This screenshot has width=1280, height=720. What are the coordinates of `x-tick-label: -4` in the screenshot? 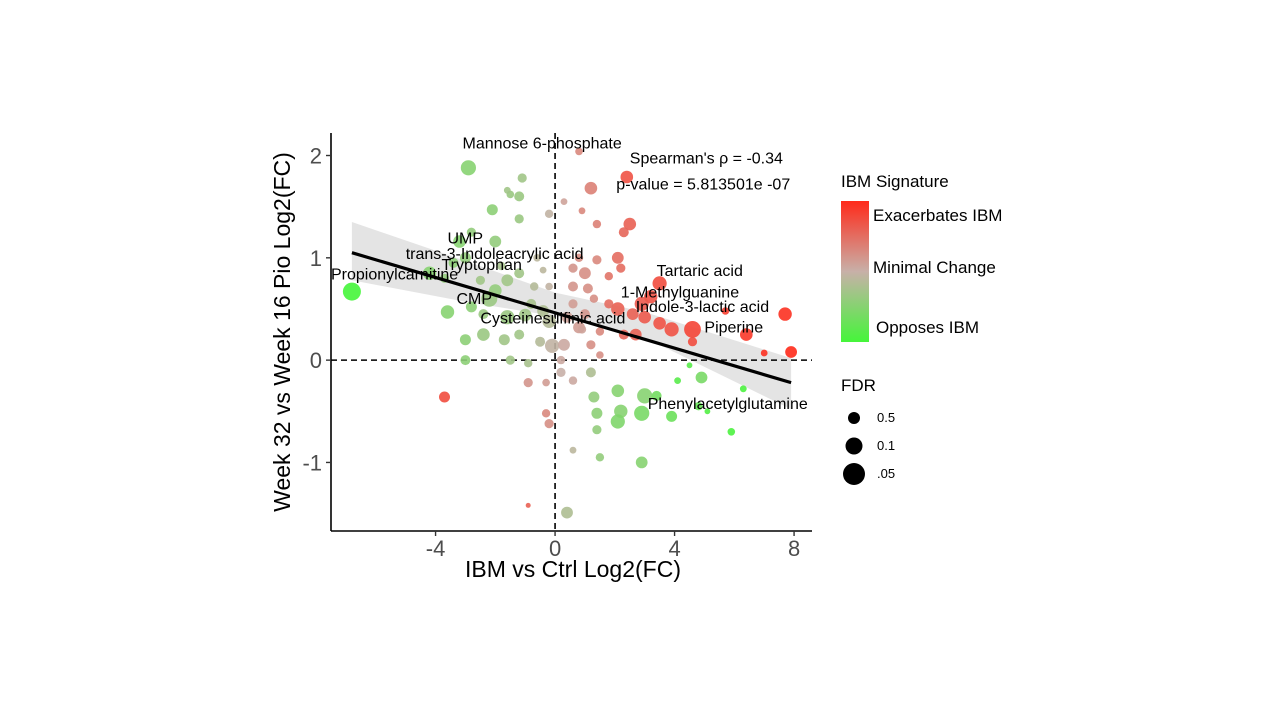 It's located at (436, 548).